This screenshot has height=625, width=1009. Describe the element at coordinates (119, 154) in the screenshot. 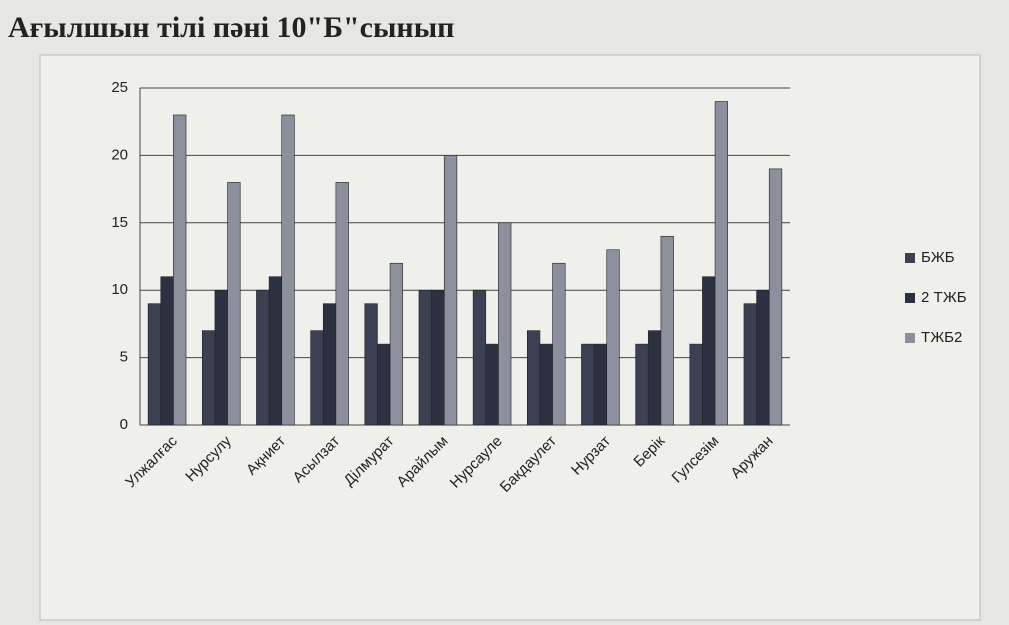

I see `y-tick-label: 20` at that location.